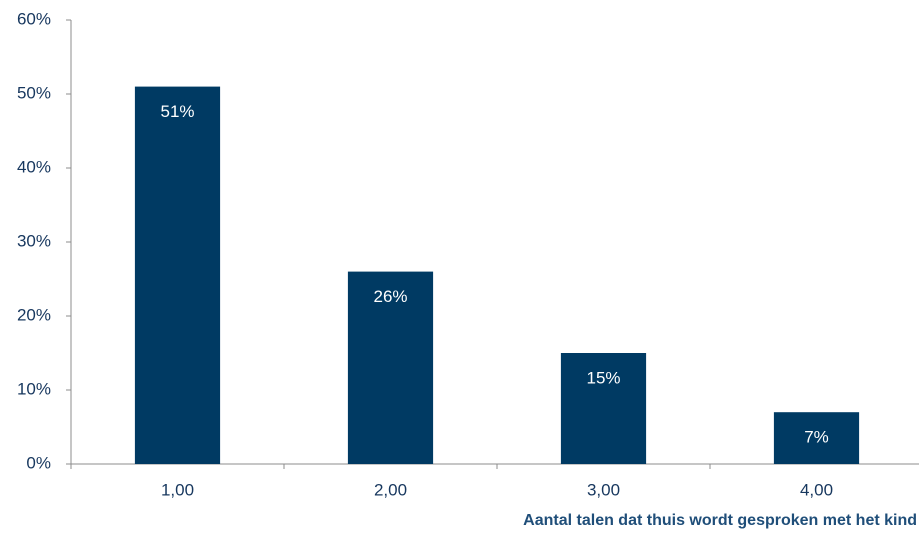 This screenshot has width=919, height=533. Describe the element at coordinates (38, 462) in the screenshot. I see `y-tick-label: 0%` at that location.